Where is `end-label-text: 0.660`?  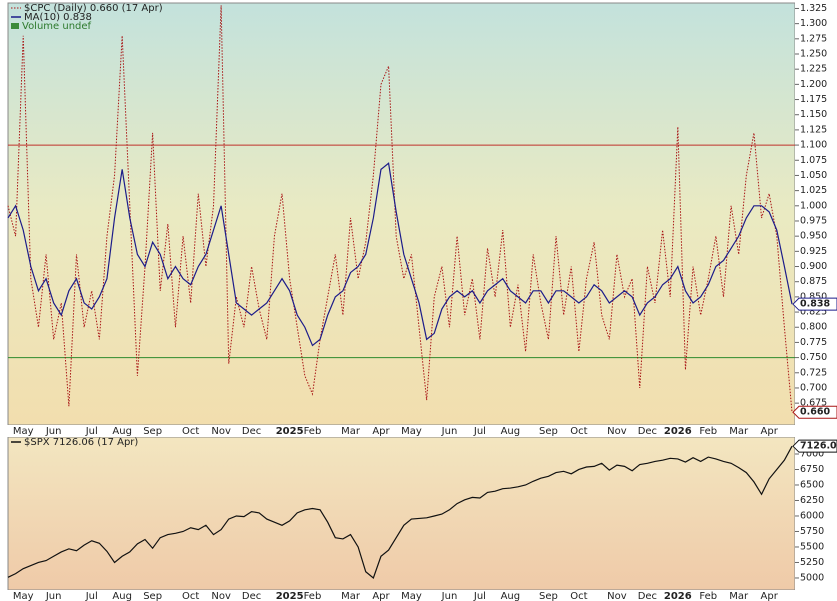 end-label-text: 0.660 is located at coordinates (815, 412).